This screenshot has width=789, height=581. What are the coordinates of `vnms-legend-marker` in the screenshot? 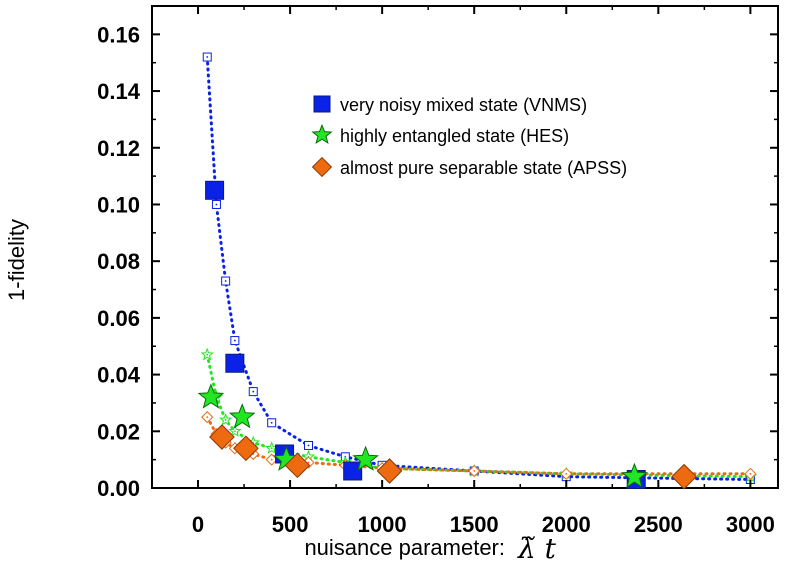 It's located at (322, 104).